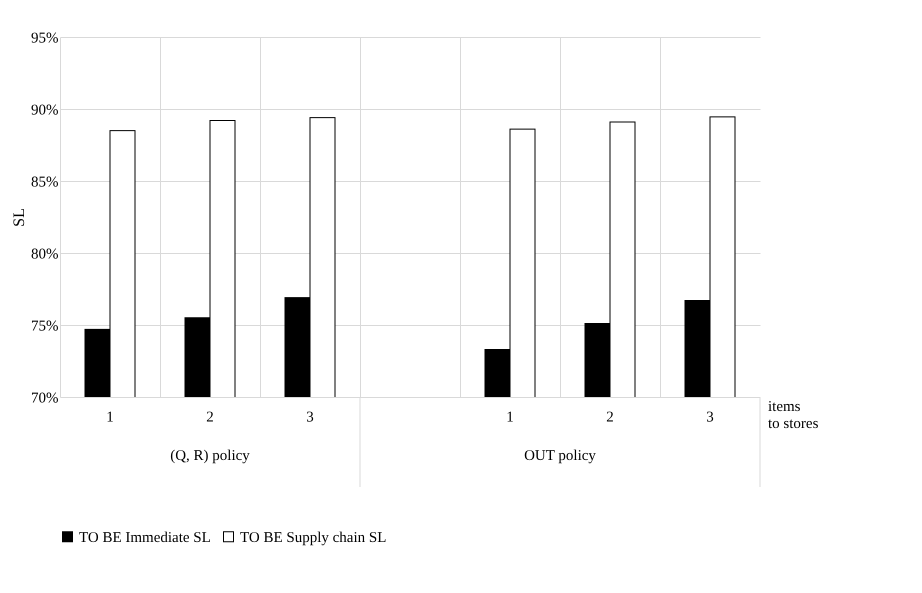 This screenshot has width=922, height=593. I want to click on y-tick-label: 70%, so click(44, 398).